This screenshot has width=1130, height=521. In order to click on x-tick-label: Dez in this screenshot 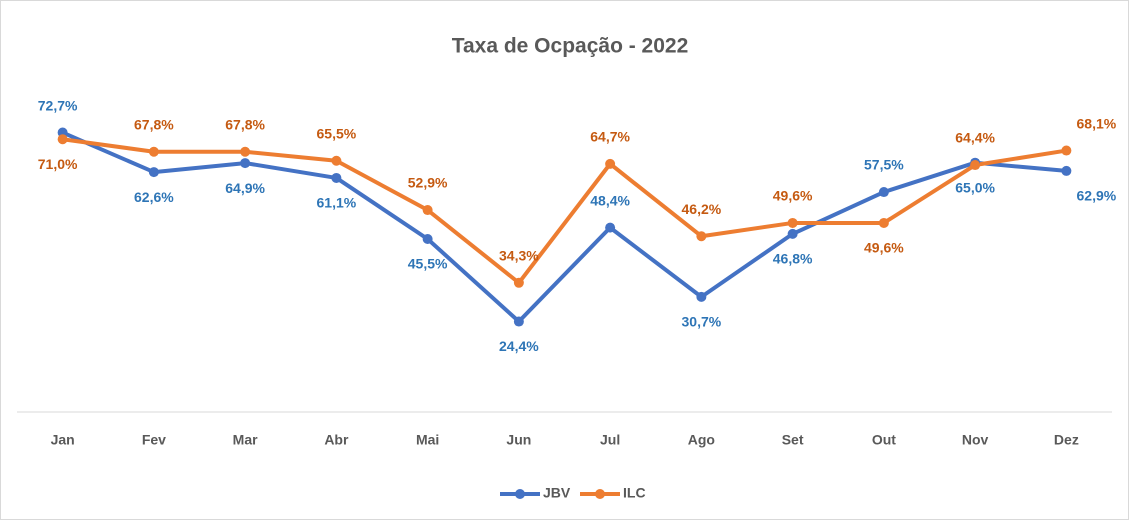, I will do `click(1066, 440)`.